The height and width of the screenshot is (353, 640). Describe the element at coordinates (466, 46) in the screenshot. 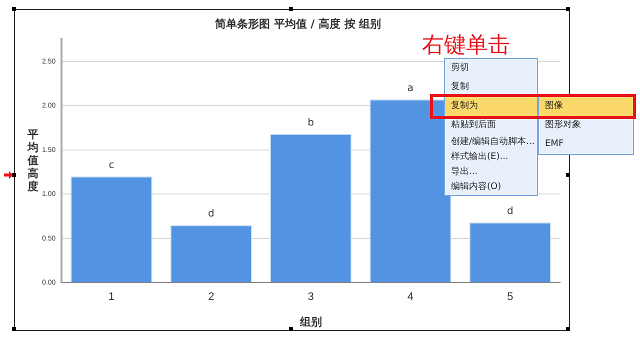

I see `annotation: 右键单击` at that location.